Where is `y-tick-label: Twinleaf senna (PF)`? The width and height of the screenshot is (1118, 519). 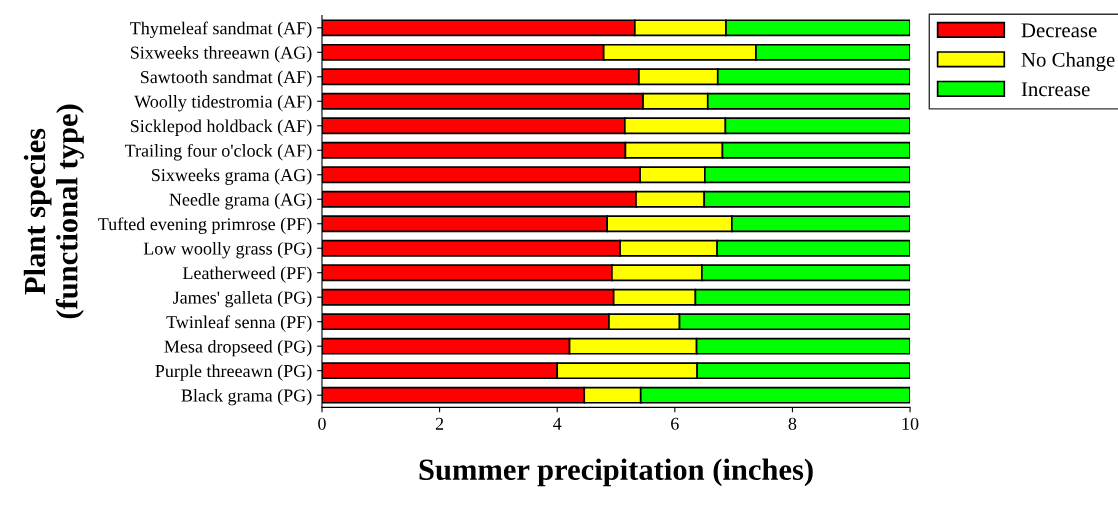
y-tick-label: Twinleaf senna (PF) is located at coordinates (239, 323).